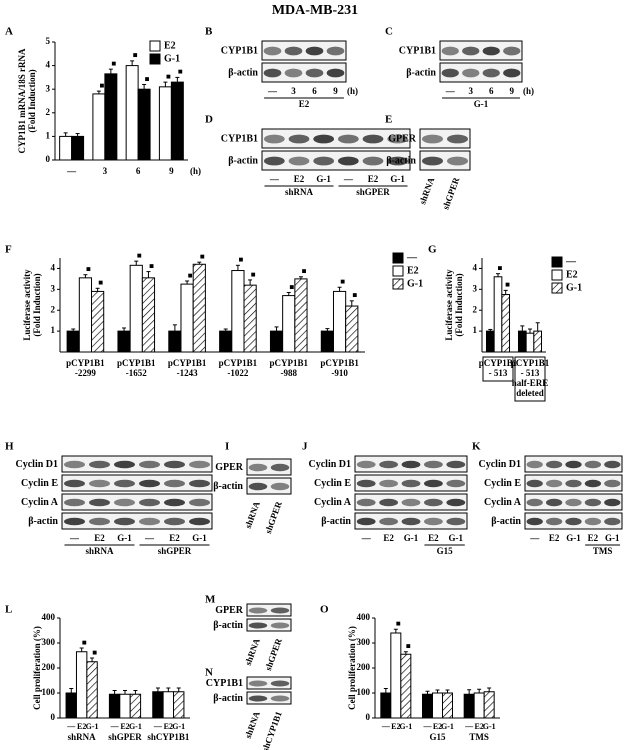  Describe the element at coordinates (8, 610) in the screenshot. I see `panel-letter: L` at that location.